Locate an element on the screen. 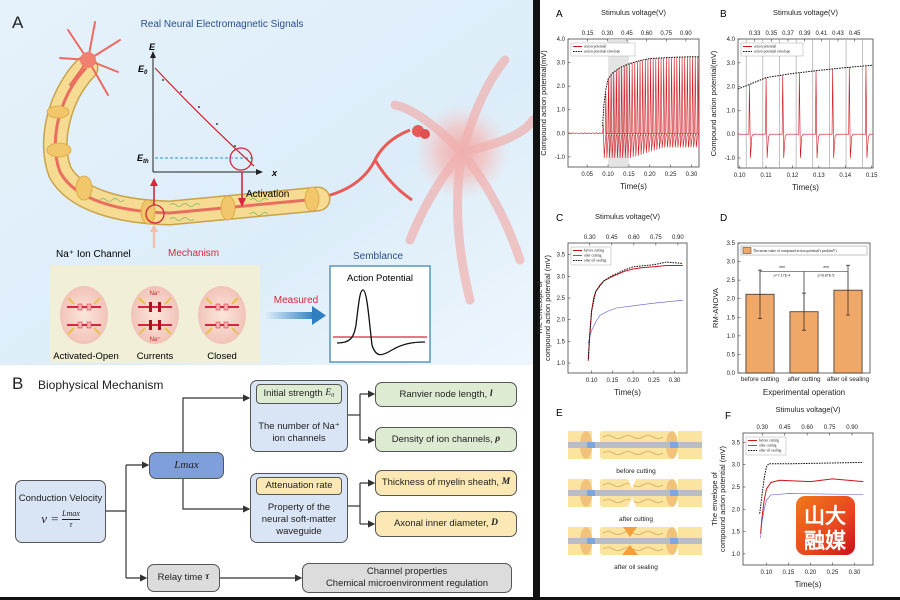  ranvier-label: Ranvier node length, is located at coordinates (443, 394).